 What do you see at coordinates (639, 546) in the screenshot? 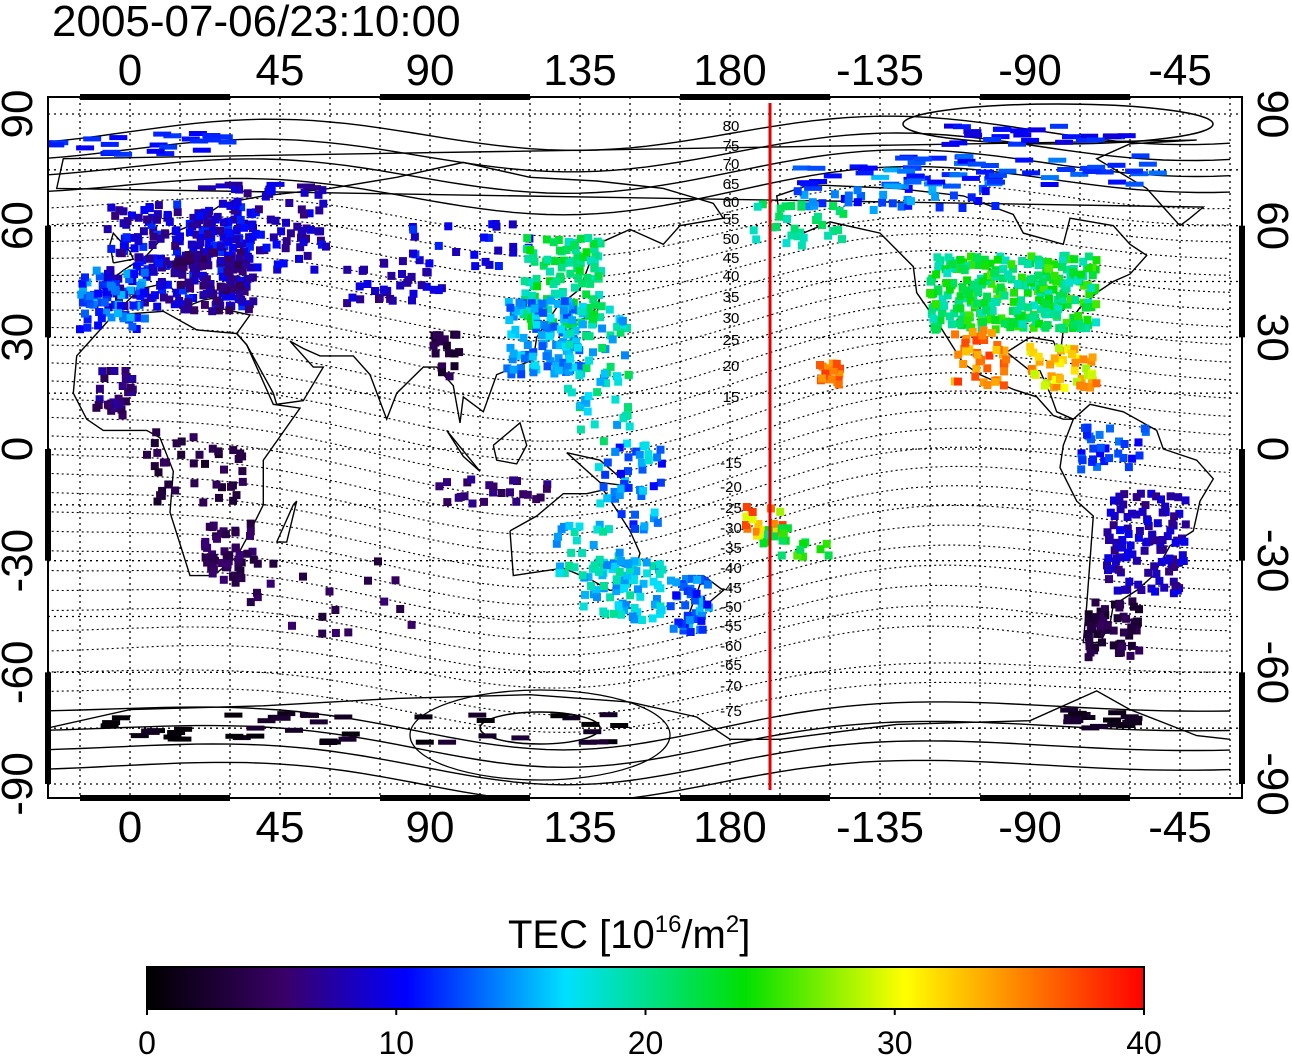
I see `dip-latitude-curve` at bounding box center [639, 546].